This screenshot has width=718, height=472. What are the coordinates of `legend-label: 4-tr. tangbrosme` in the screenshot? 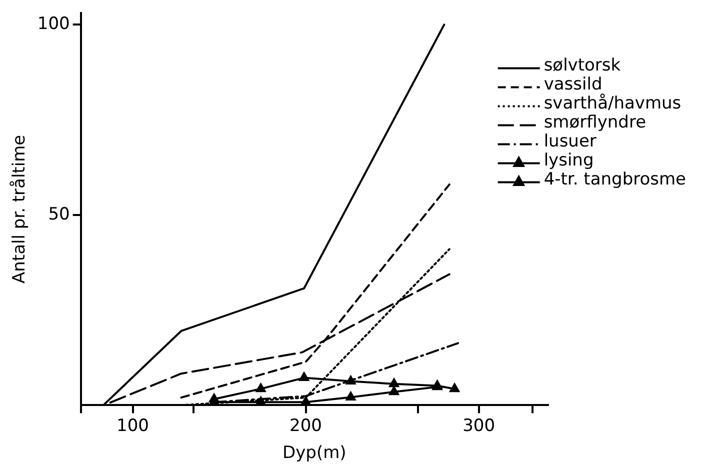 It's located at (615, 180).